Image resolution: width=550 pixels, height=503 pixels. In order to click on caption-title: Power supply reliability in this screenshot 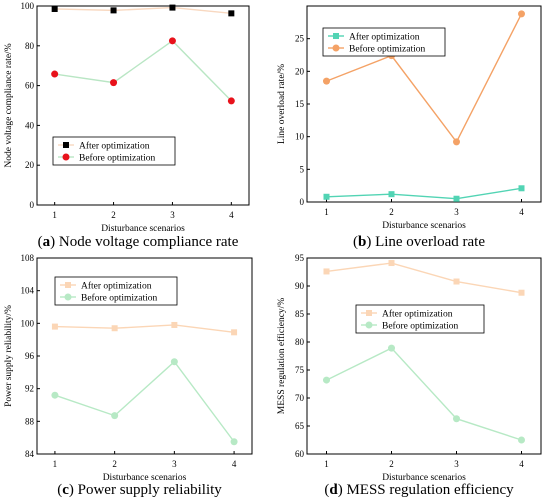, I will do `click(150, 490)`.